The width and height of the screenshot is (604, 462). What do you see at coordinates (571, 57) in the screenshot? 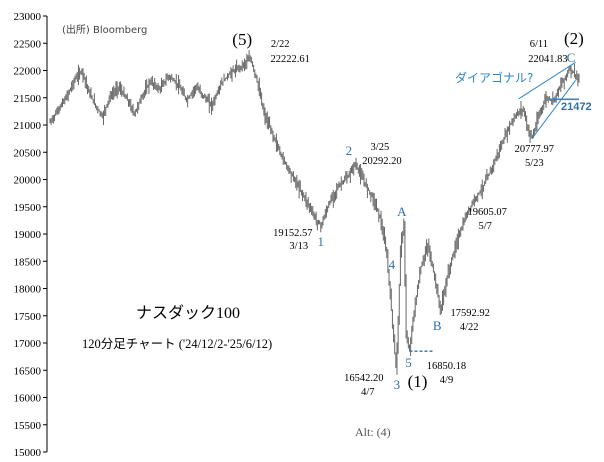
I see `wave-label: C` at bounding box center [571, 57].